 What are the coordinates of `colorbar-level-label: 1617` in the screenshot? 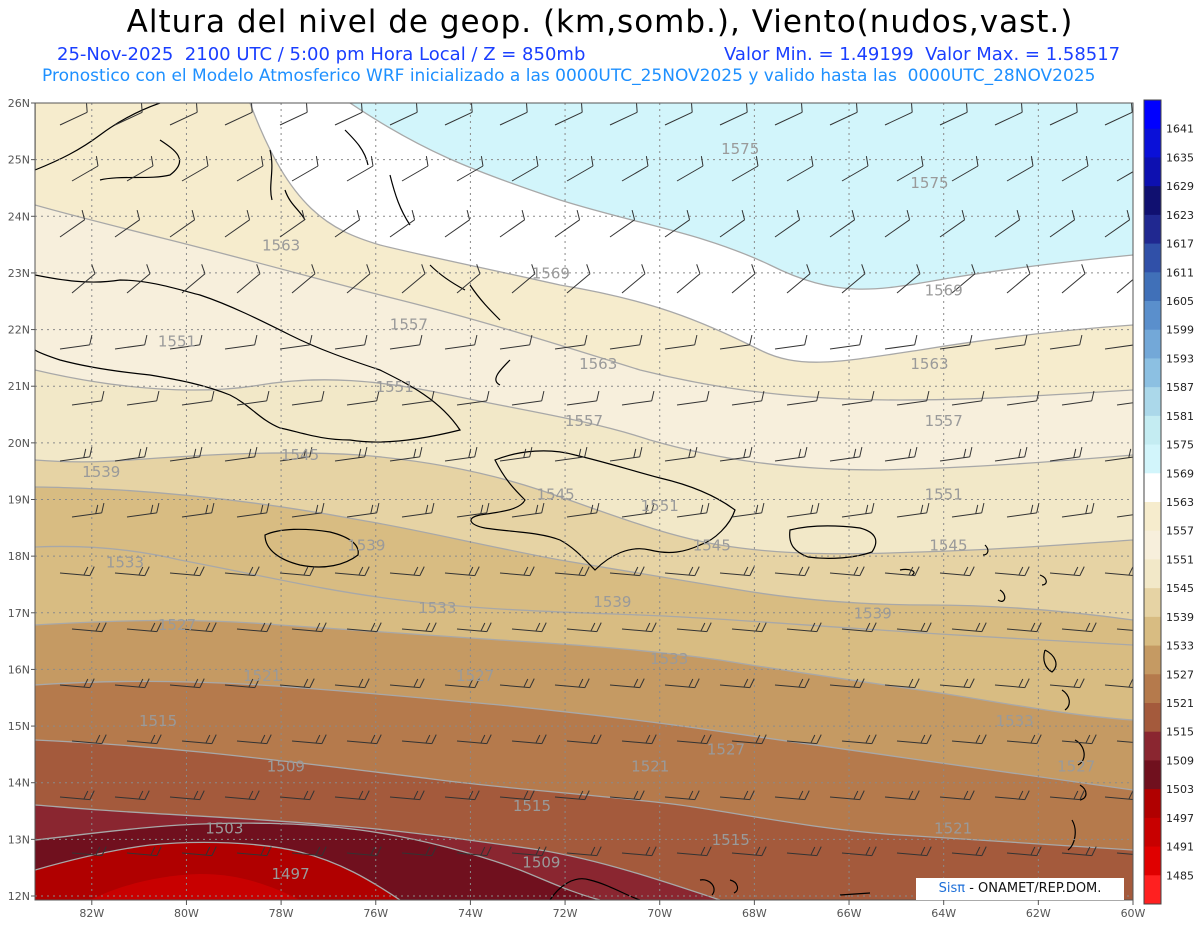 It's located at (1180, 244).